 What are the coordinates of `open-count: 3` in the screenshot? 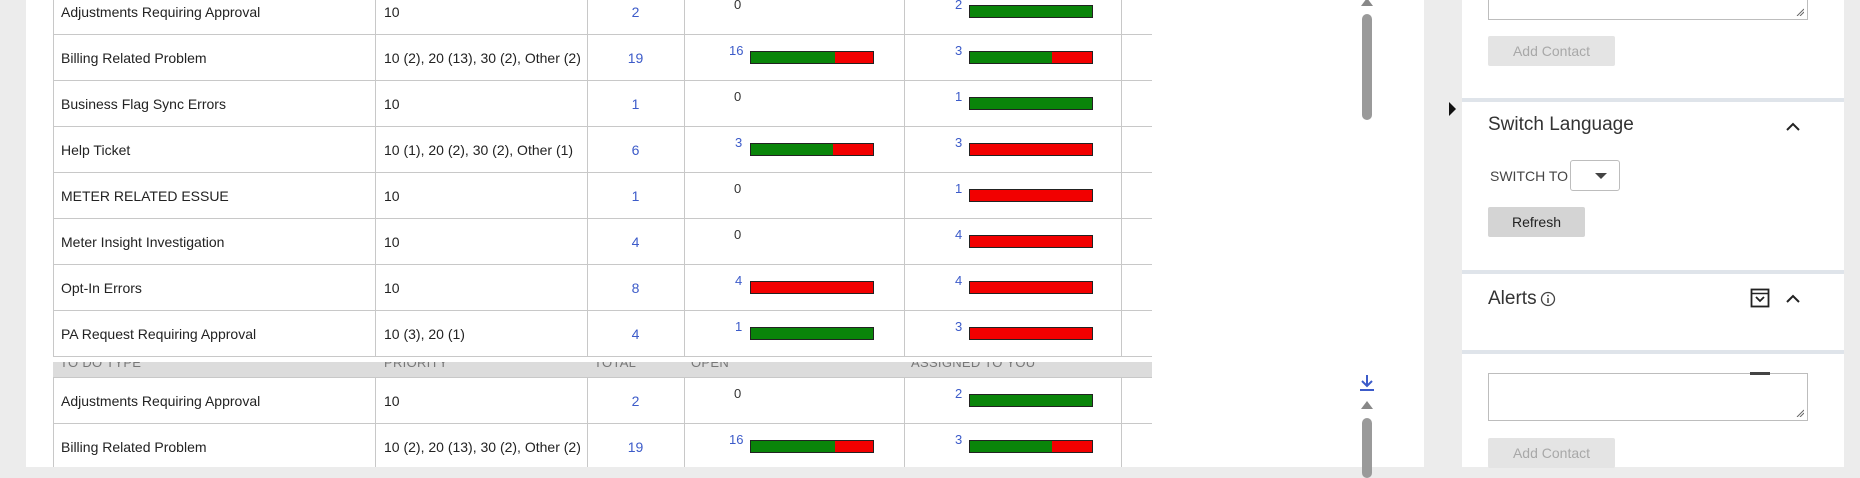 It's located at (739, 142).